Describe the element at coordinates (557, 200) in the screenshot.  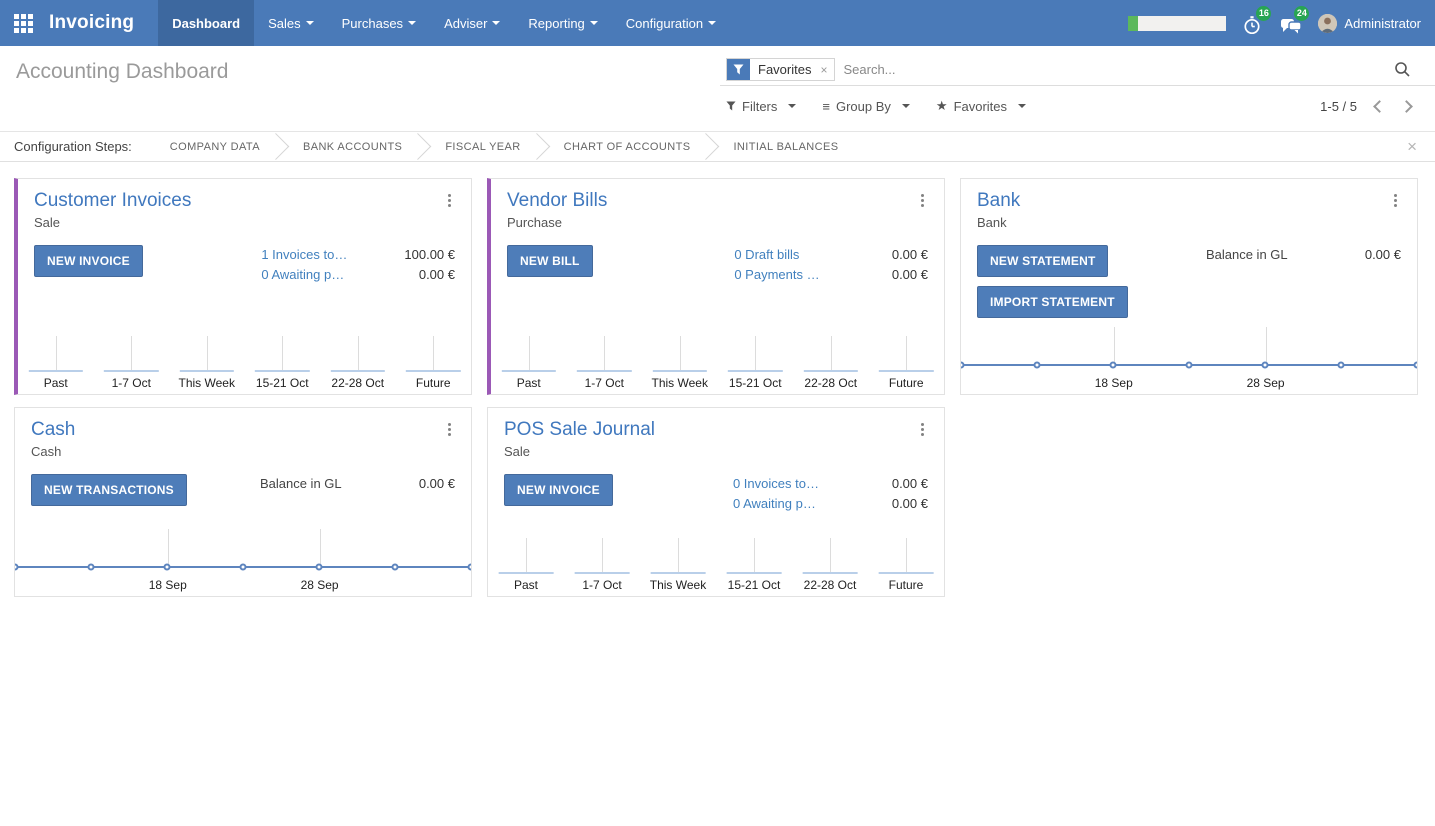
I see `card-title: Vendor Bills` at that location.